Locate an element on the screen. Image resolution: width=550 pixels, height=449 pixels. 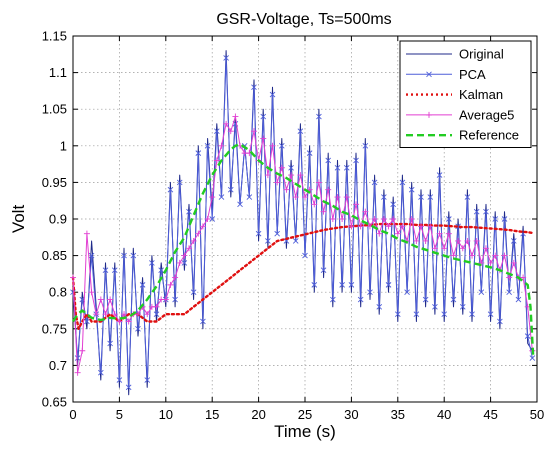
x-tick-label: 0 is located at coordinates (72, 414).